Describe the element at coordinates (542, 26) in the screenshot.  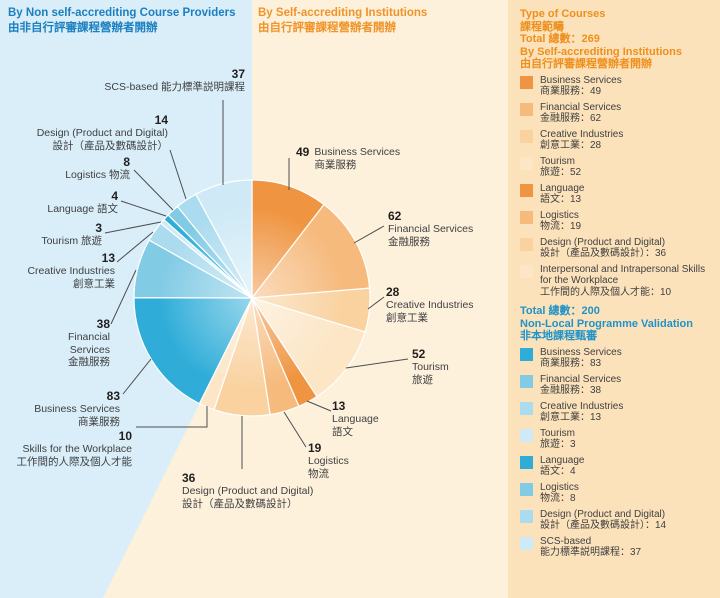
I see `sidebar-title-zh: 課程範疇` at that location.